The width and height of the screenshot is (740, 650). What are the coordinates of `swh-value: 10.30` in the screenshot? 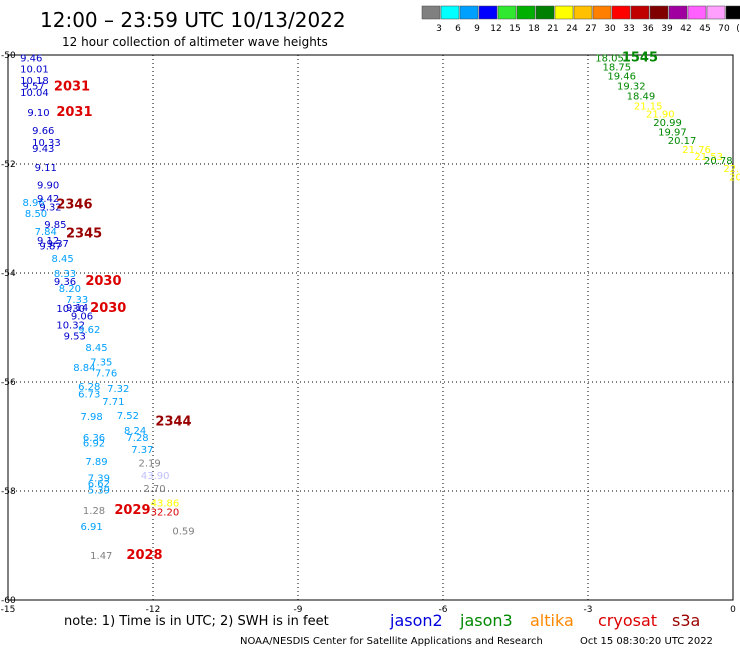 It's located at (70, 309).